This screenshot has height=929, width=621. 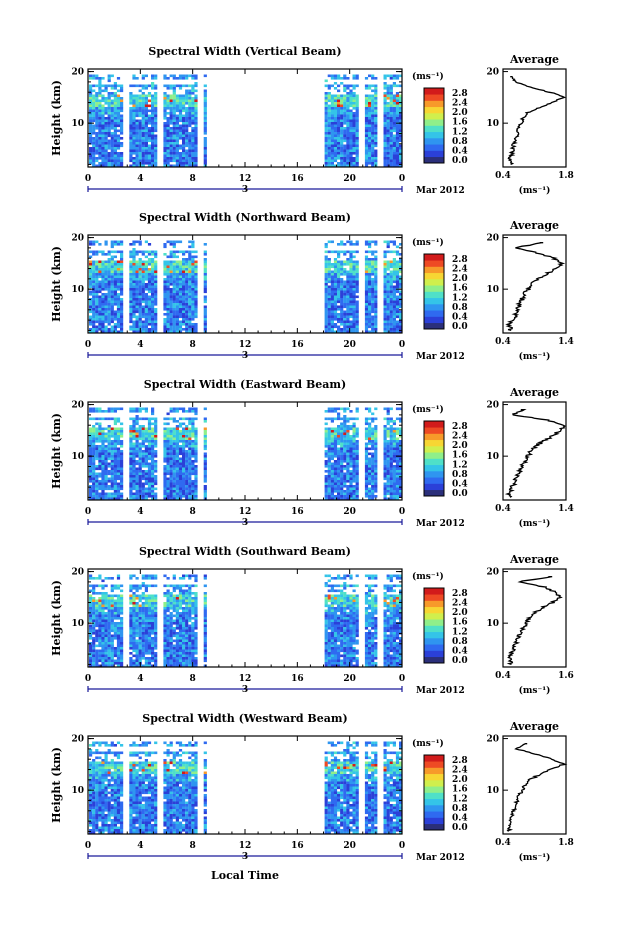 What do you see at coordinates (460, 632) in the screenshot?
I see `colorbar-tick-label: 1.2` at bounding box center [460, 632].